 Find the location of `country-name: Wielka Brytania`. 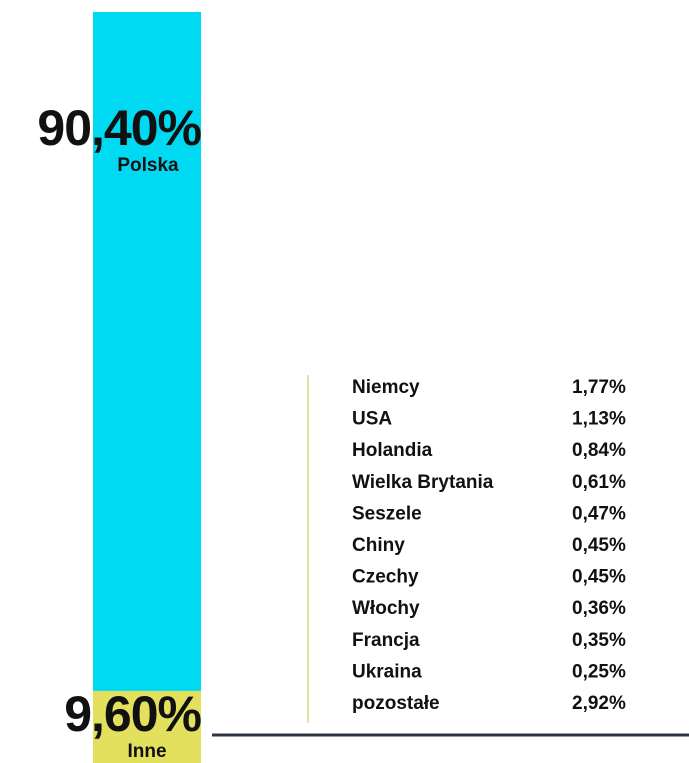

country-name: Wielka Brytania is located at coordinates (423, 482).